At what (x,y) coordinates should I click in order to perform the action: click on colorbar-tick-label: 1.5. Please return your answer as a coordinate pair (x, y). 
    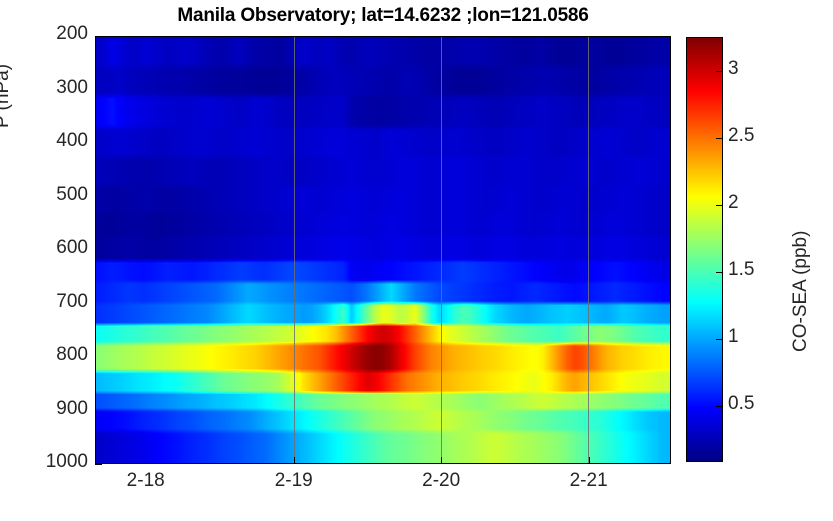
    Looking at the image, I should click on (741, 269).